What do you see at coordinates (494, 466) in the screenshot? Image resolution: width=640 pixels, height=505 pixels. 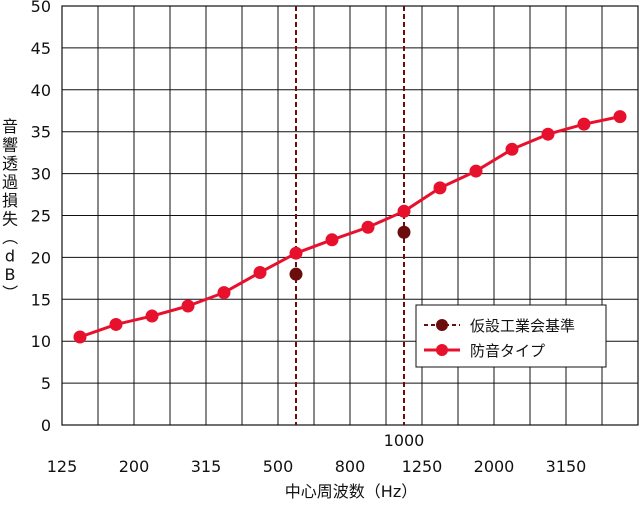 I see `x-tick-label: 2000` at bounding box center [494, 466].